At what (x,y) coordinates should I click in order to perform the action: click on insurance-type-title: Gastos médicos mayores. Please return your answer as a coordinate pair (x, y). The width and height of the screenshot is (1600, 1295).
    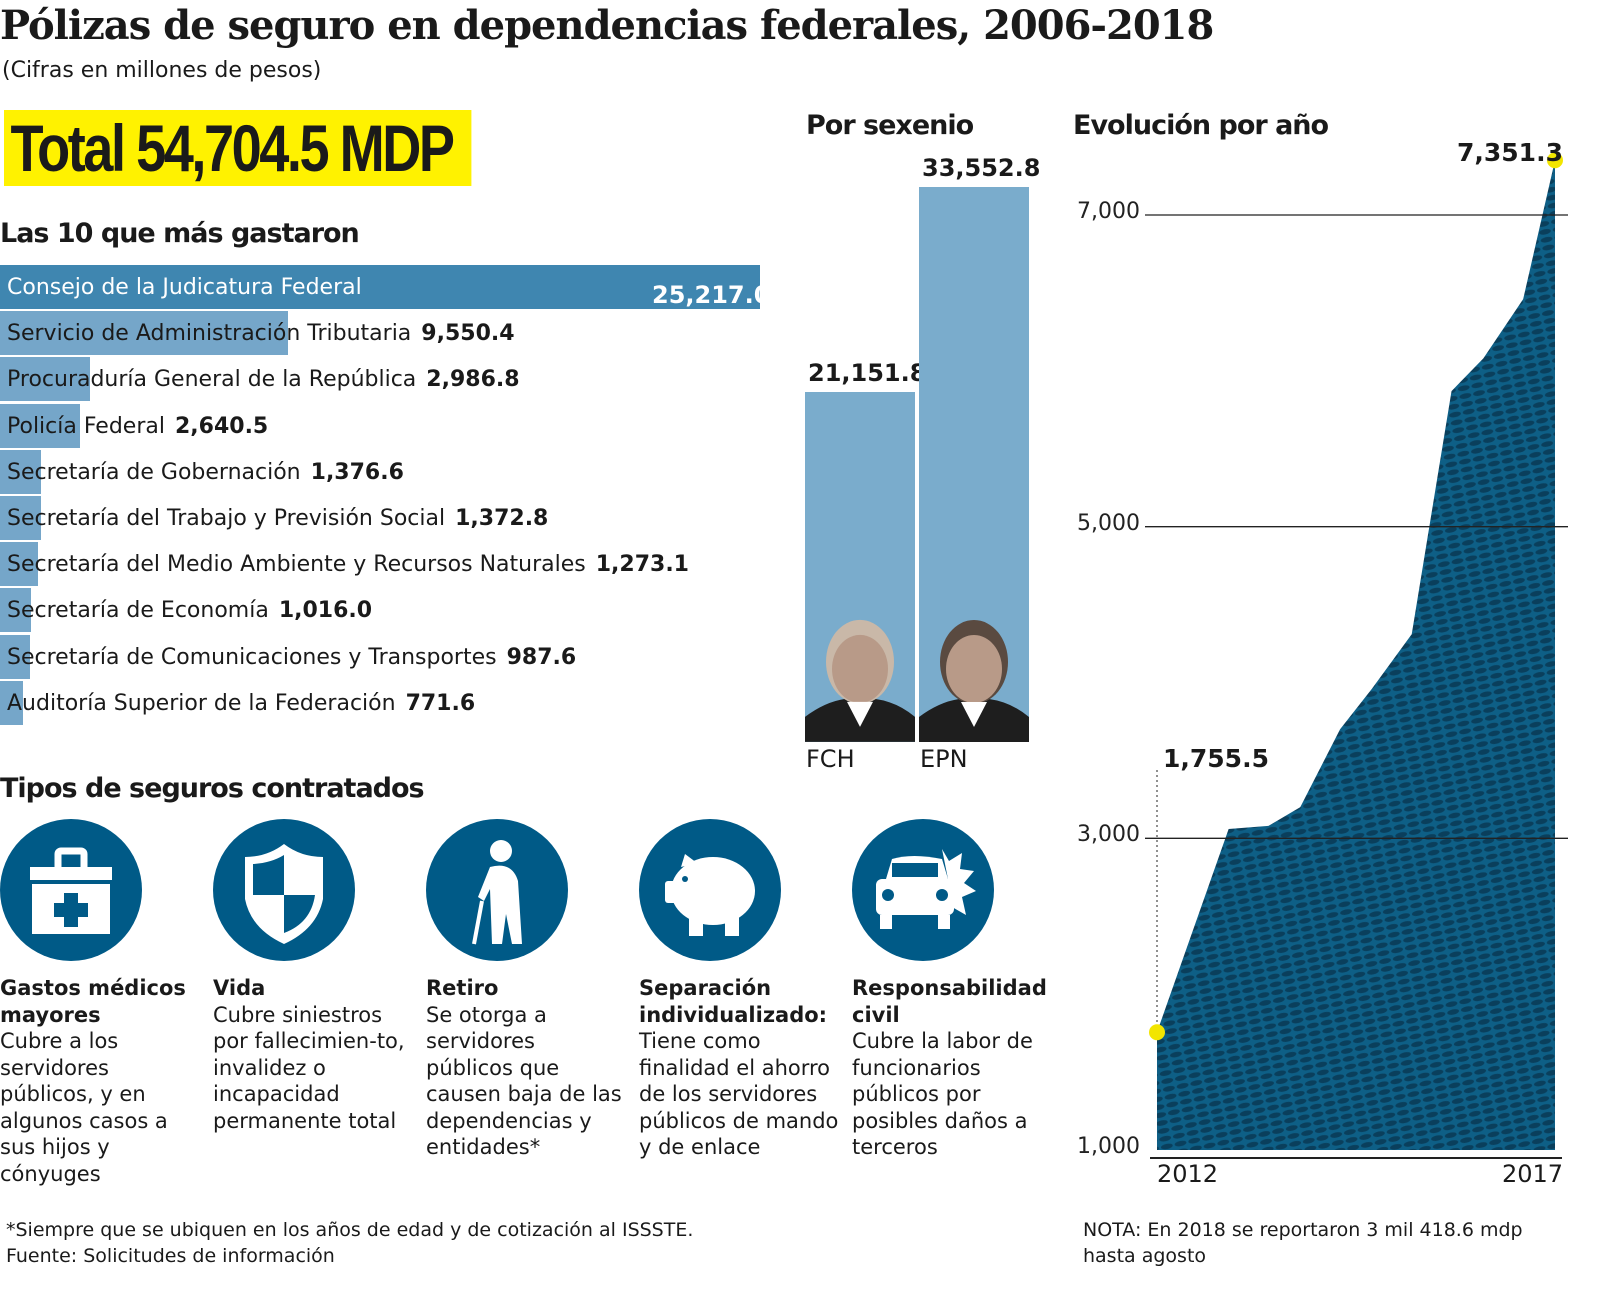
    Looking at the image, I should click on (93, 1001).